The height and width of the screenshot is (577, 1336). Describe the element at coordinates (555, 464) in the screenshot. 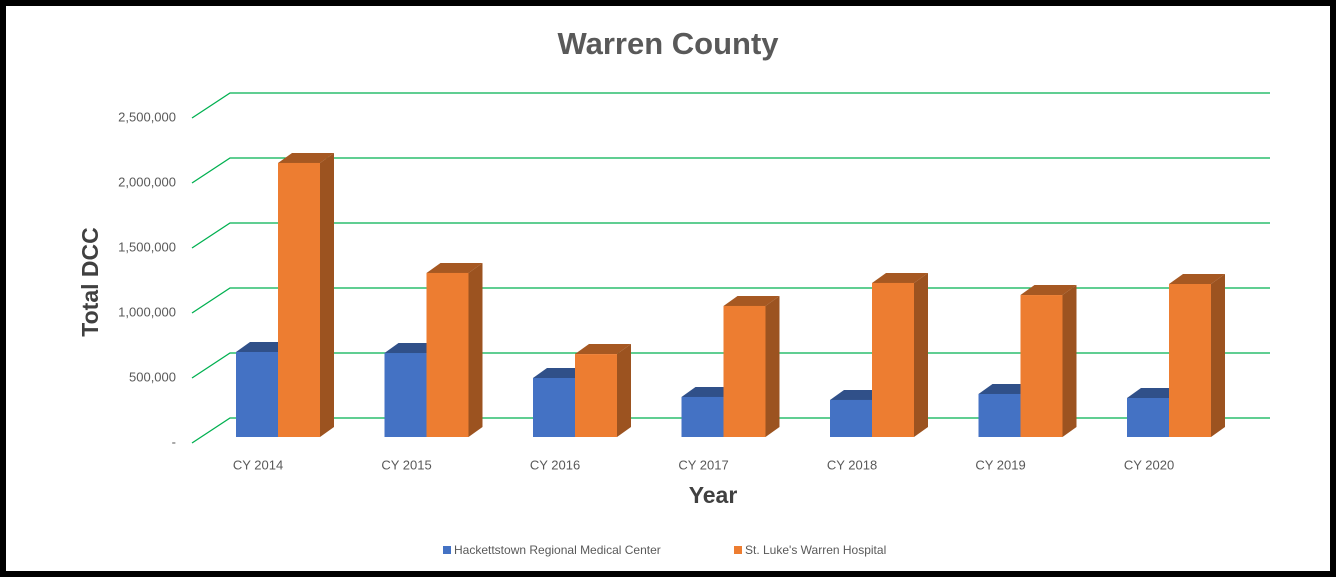

I see `x-tick-label: CY 2016` at that location.